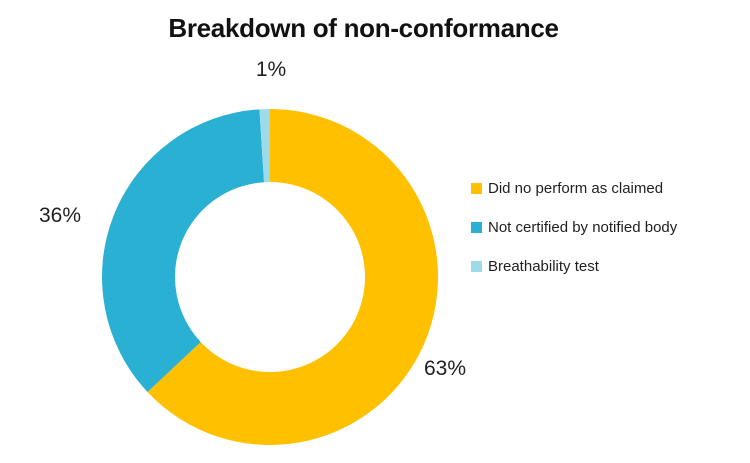 This screenshot has width=750, height=463. I want to click on legend-label: Not certified by notified body, so click(583, 227).